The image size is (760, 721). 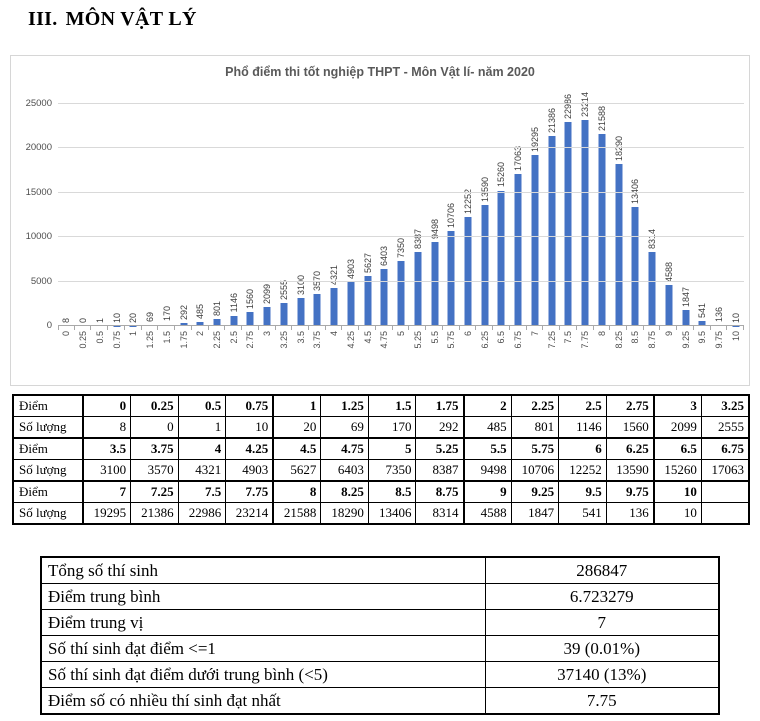 What do you see at coordinates (418, 226) in the screenshot?
I see `bar-slot: 8387 5.25` at bounding box center [418, 226].